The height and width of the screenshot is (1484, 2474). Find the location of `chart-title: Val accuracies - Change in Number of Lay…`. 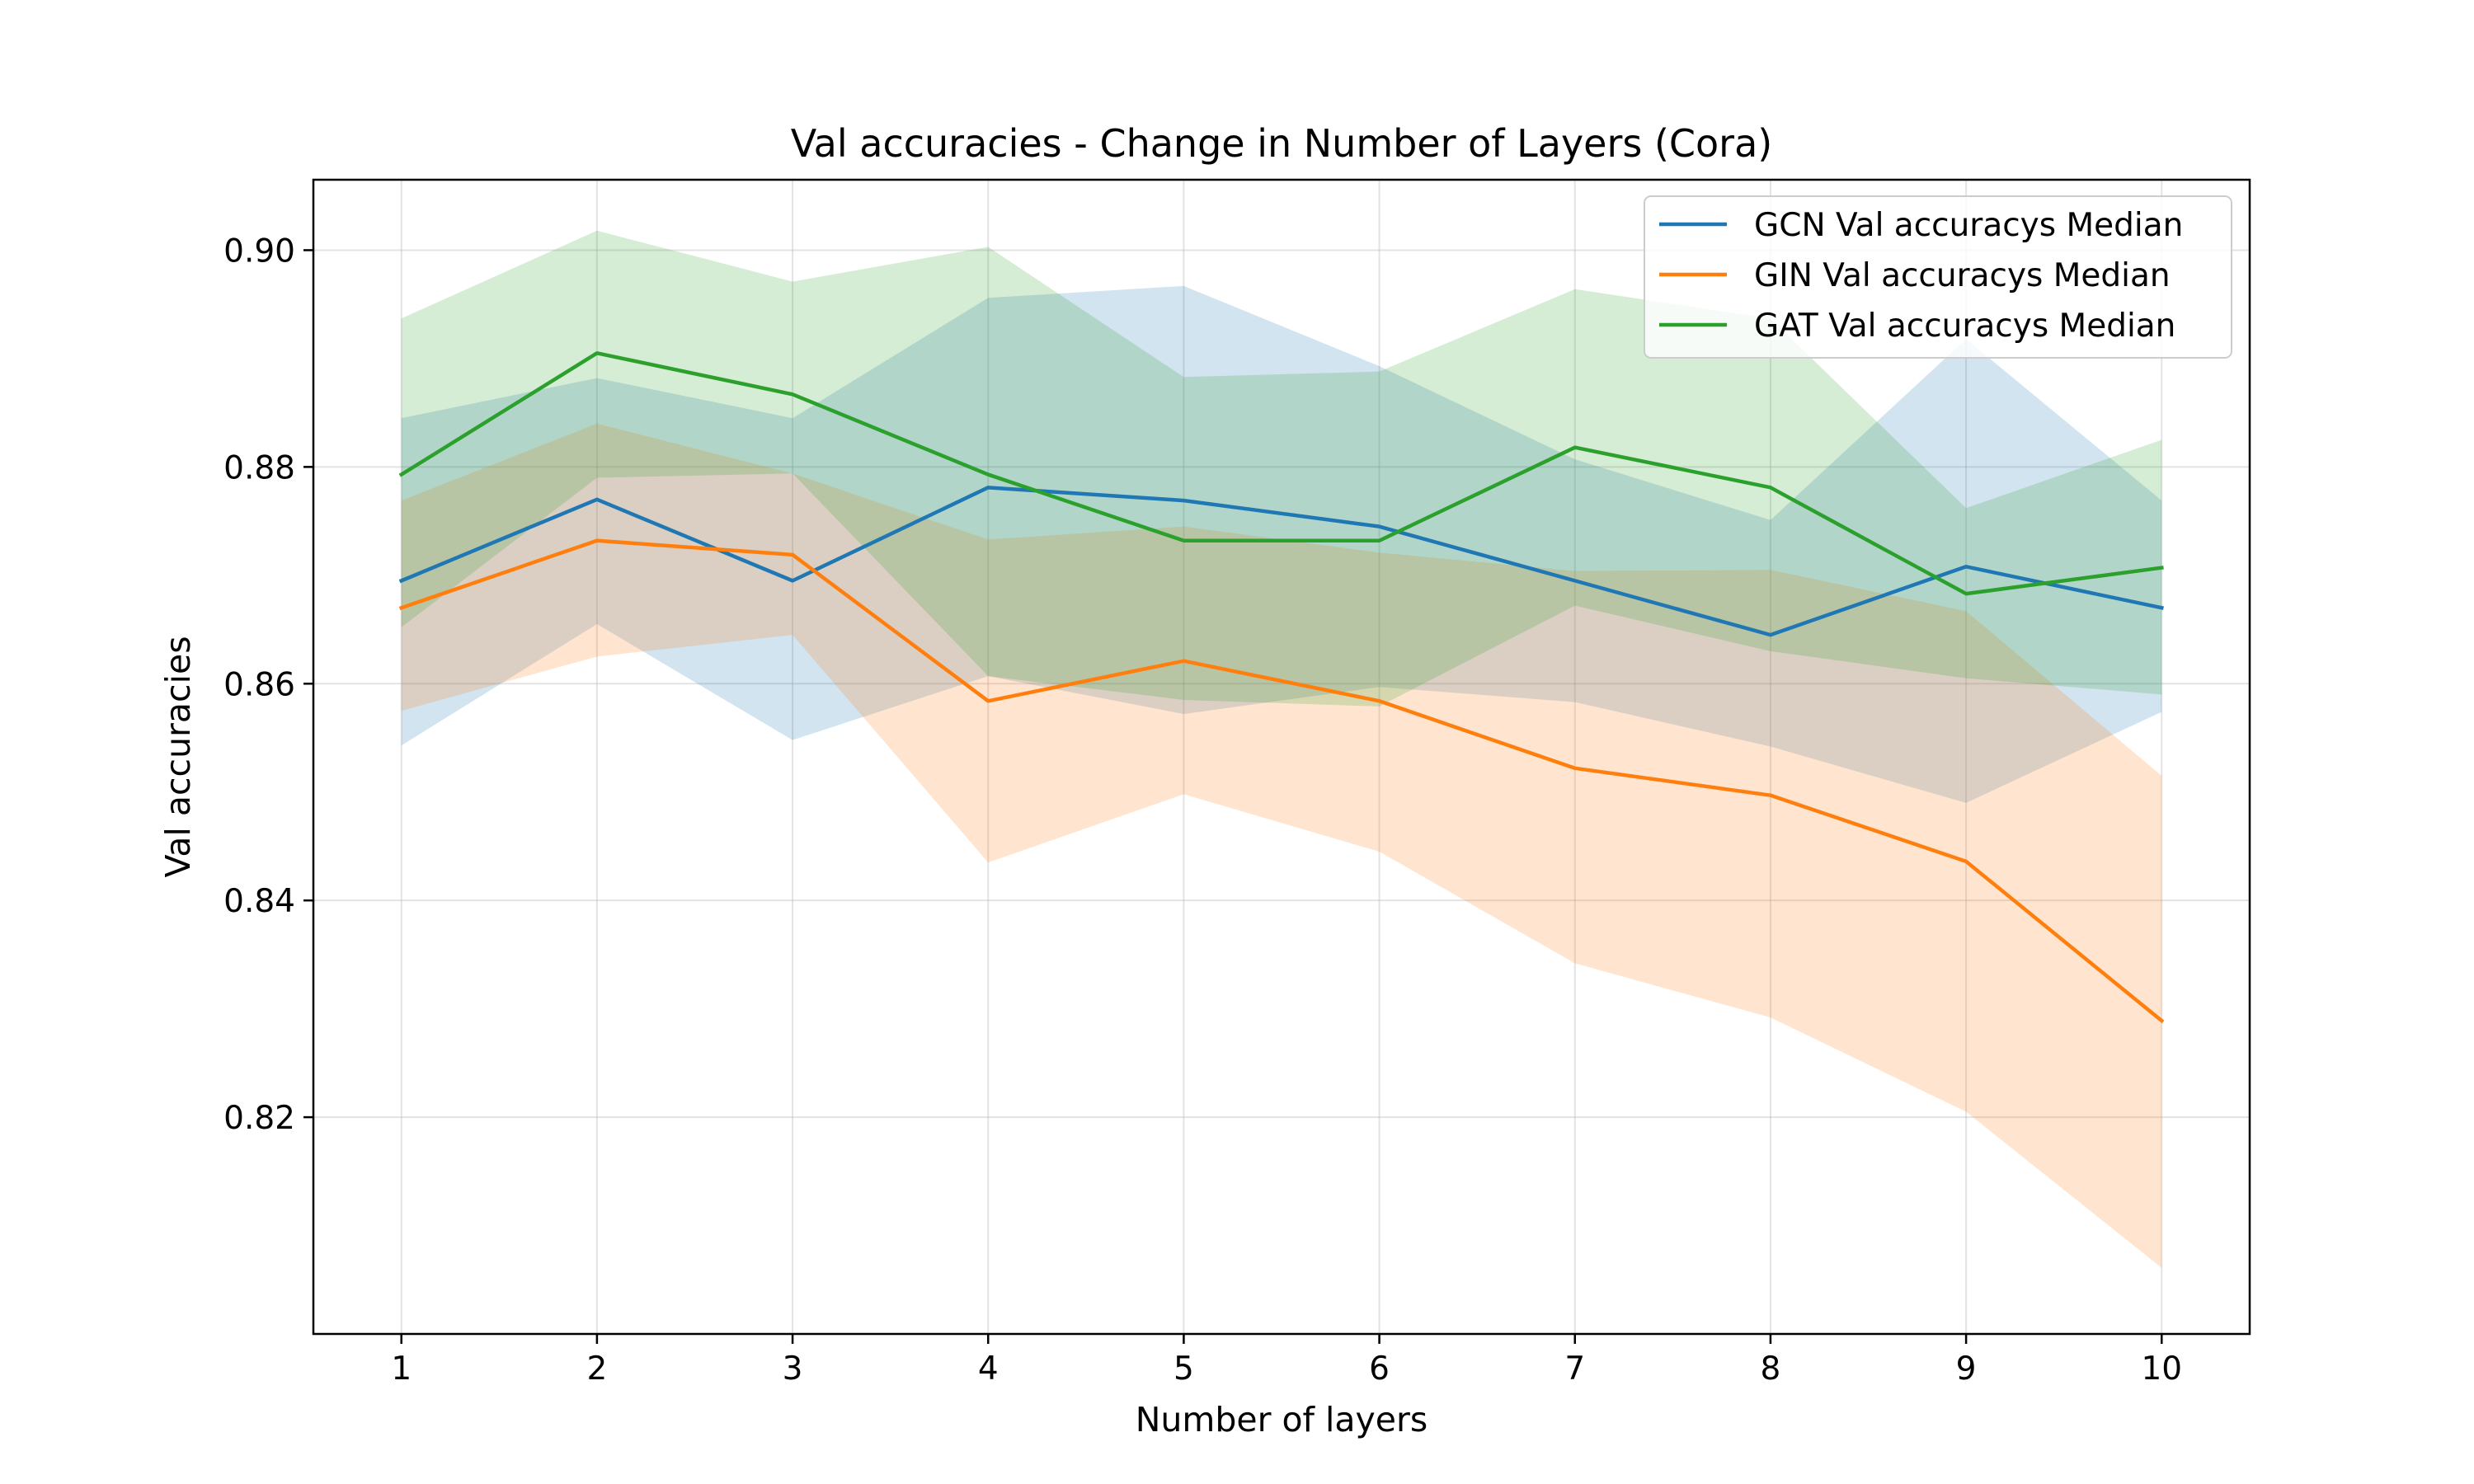

chart-title: Val accuracies - Change in Number of Lay… is located at coordinates (1281, 143).